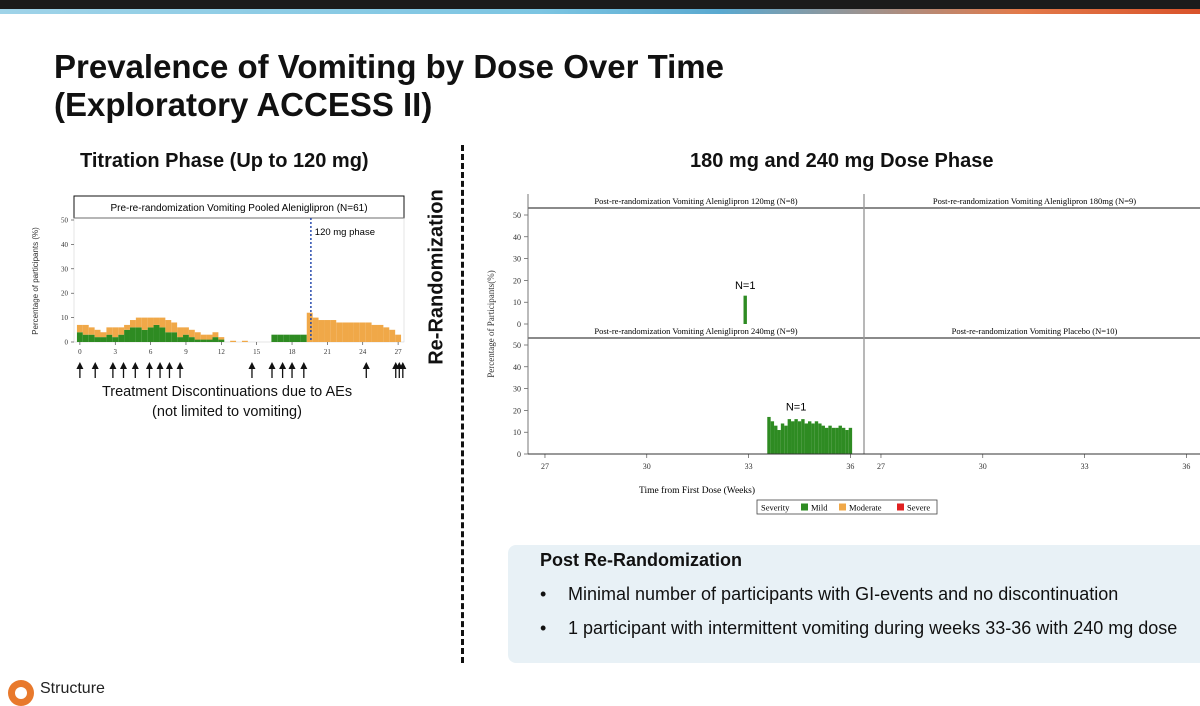 The height and width of the screenshot is (706, 1200). What do you see at coordinates (363, 352) in the screenshot?
I see `x-tick-label: 24` at bounding box center [363, 352].